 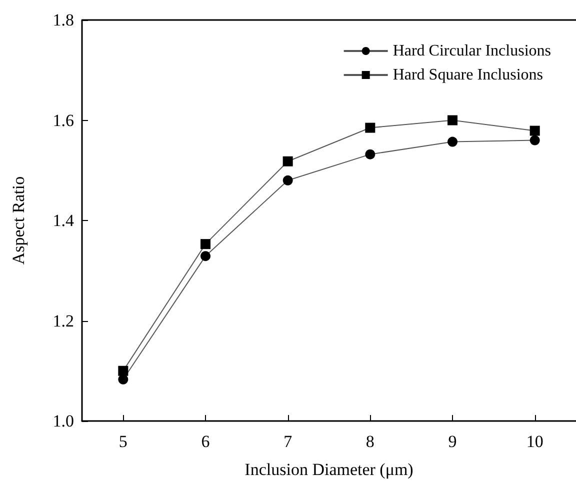 I want to click on x-tick-label: 5, so click(x=123, y=441).